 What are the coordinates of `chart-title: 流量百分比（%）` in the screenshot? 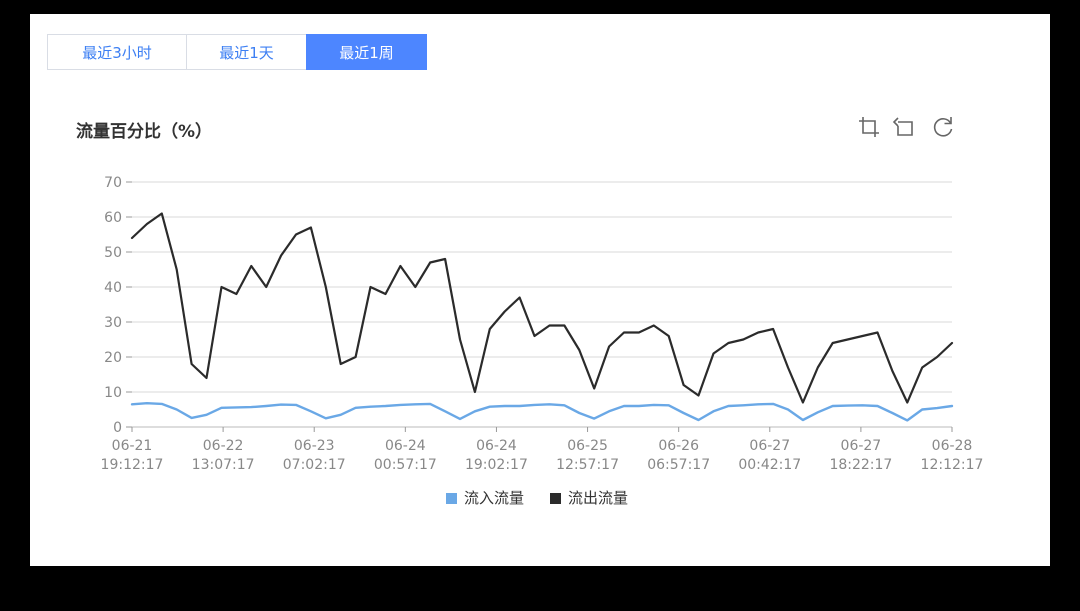 It's located at (144, 132).